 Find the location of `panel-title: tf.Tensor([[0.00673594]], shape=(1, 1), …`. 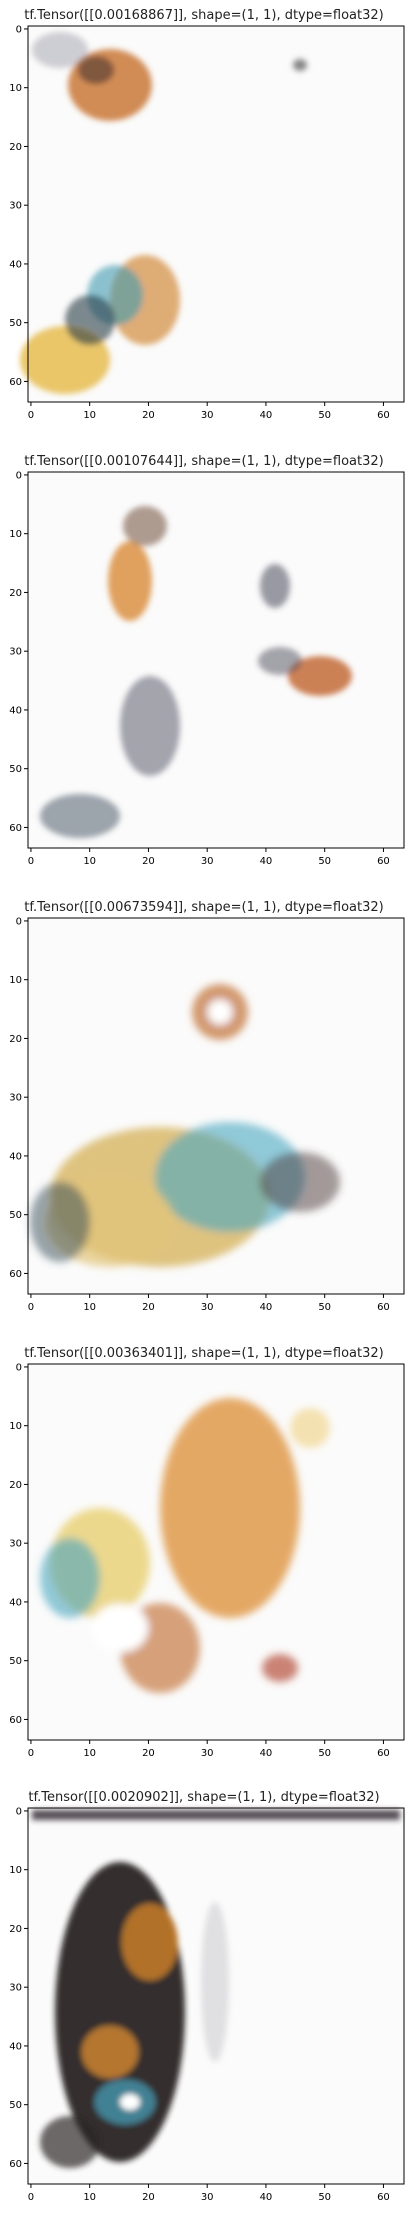

panel-title: tf.Tensor([[0.00673594]], shape=(1, 1), … is located at coordinates (204, 907).